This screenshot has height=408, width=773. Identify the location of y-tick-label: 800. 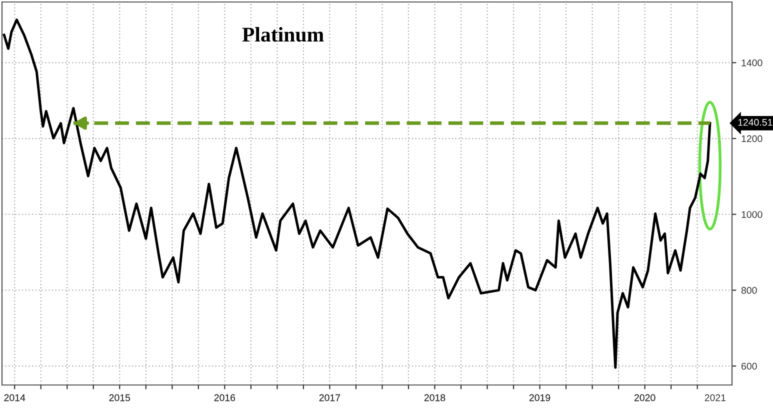
(749, 290).